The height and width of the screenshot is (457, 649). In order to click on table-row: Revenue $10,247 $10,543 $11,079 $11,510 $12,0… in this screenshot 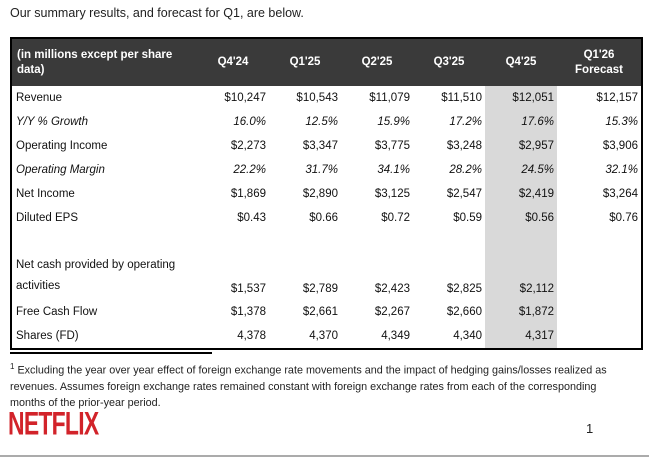, I will do `click(326, 98)`.